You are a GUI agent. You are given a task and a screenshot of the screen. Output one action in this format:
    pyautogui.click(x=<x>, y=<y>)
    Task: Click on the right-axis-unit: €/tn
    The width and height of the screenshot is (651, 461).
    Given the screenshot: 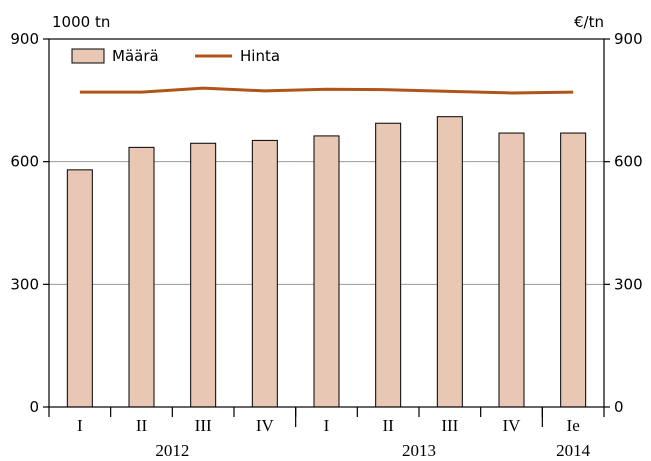 What is the action you would take?
    pyautogui.click(x=589, y=22)
    